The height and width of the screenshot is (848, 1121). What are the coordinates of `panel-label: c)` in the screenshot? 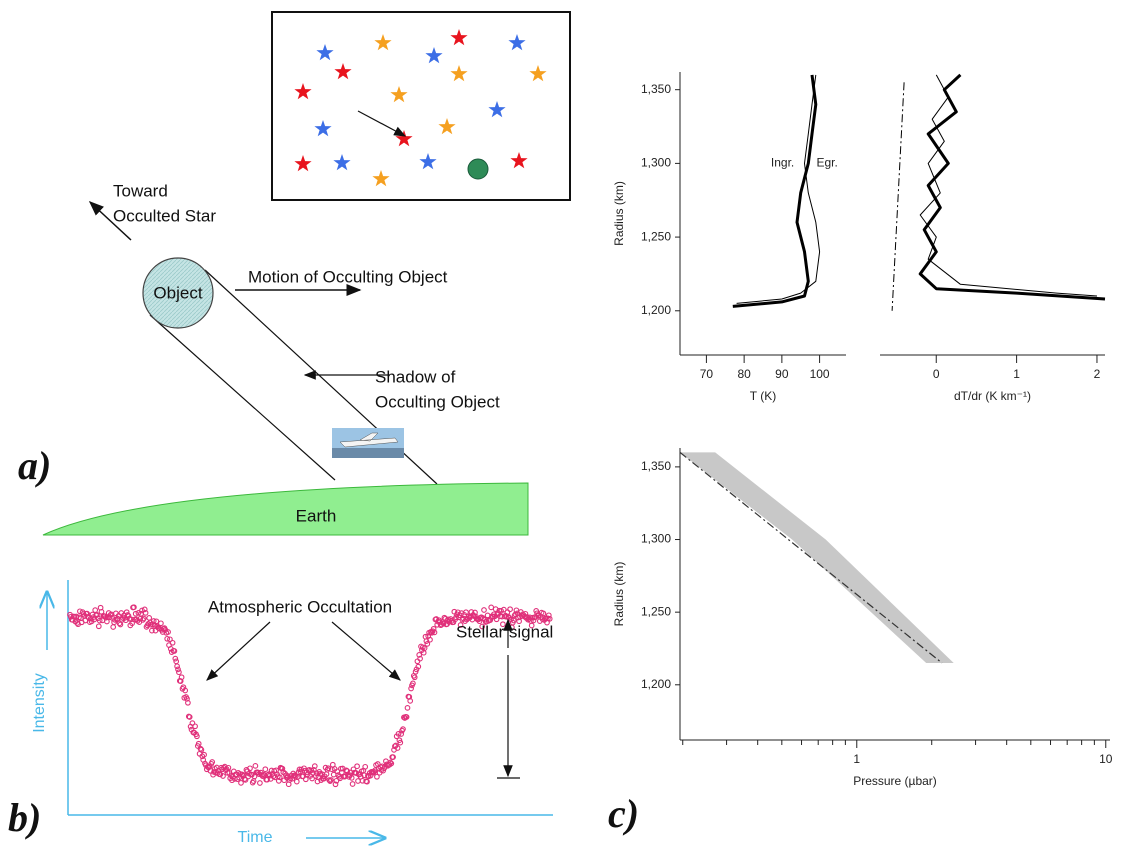 It's located at (623, 813).